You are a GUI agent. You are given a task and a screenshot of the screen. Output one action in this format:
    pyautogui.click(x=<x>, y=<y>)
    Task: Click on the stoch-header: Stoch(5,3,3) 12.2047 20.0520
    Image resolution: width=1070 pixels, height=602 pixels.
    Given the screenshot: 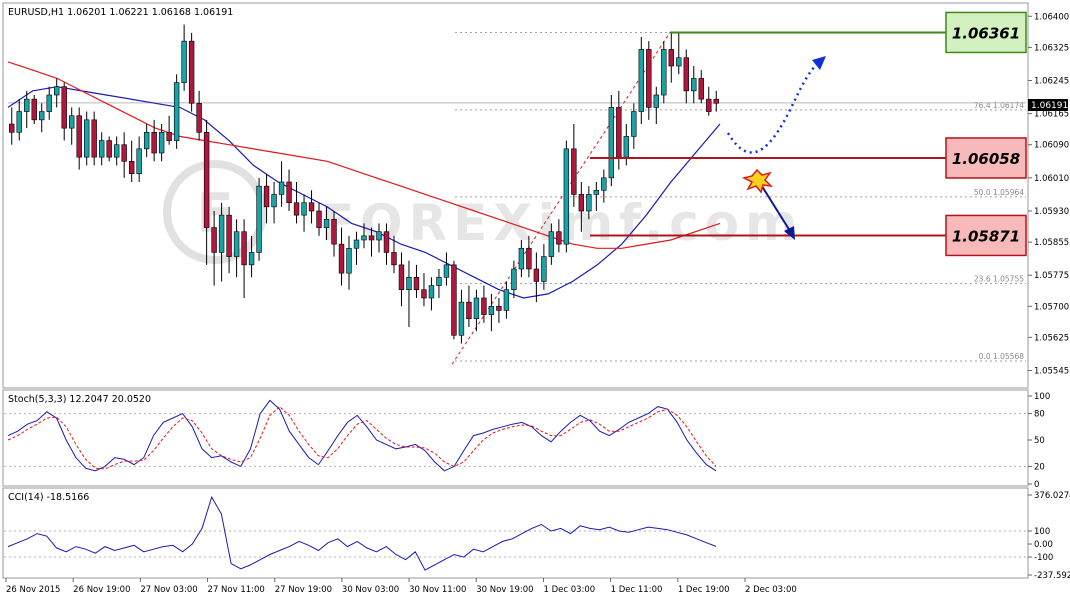 What is the action you would take?
    pyautogui.click(x=79, y=399)
    